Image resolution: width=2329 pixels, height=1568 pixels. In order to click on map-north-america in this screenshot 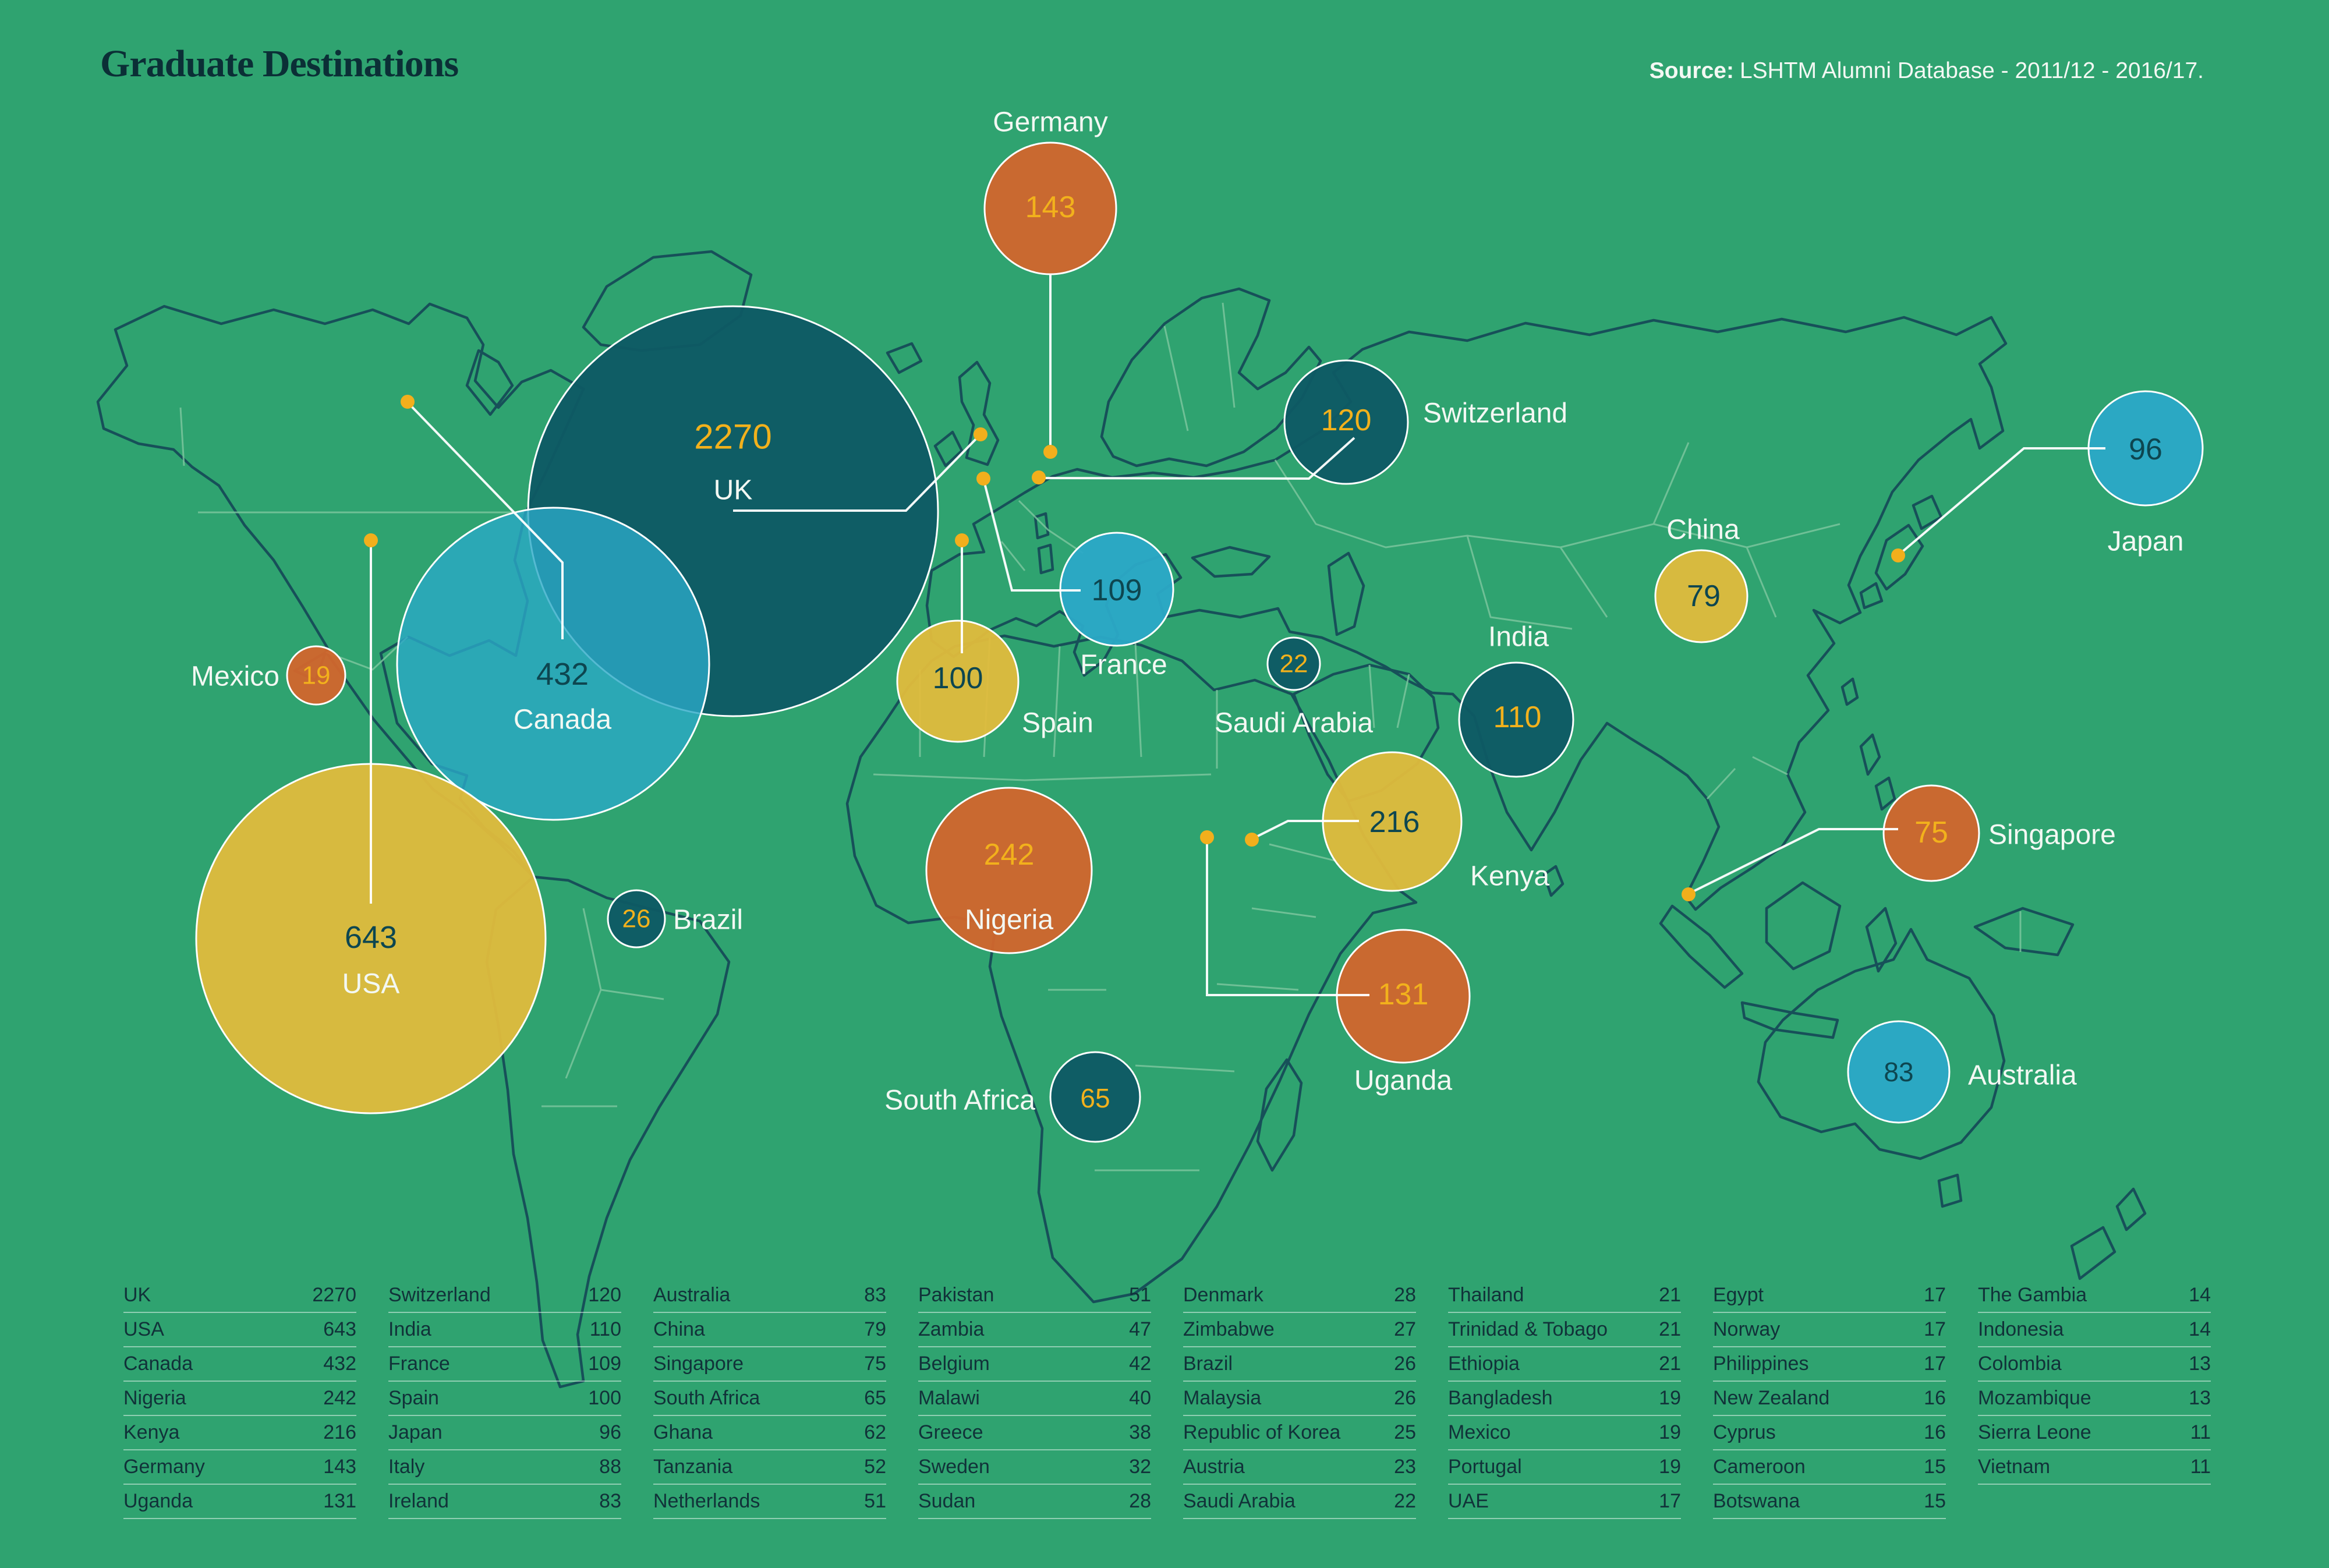, I will do `click(341, 591)`.